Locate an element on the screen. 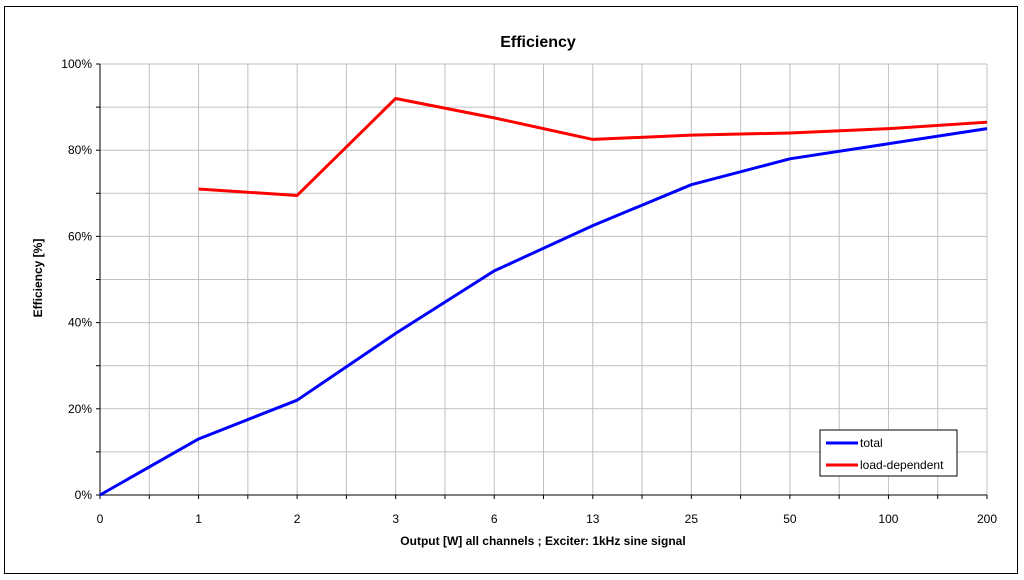 The image size is (1024, 580). y-tick-label: 20% is located at coordinates (80, 409).